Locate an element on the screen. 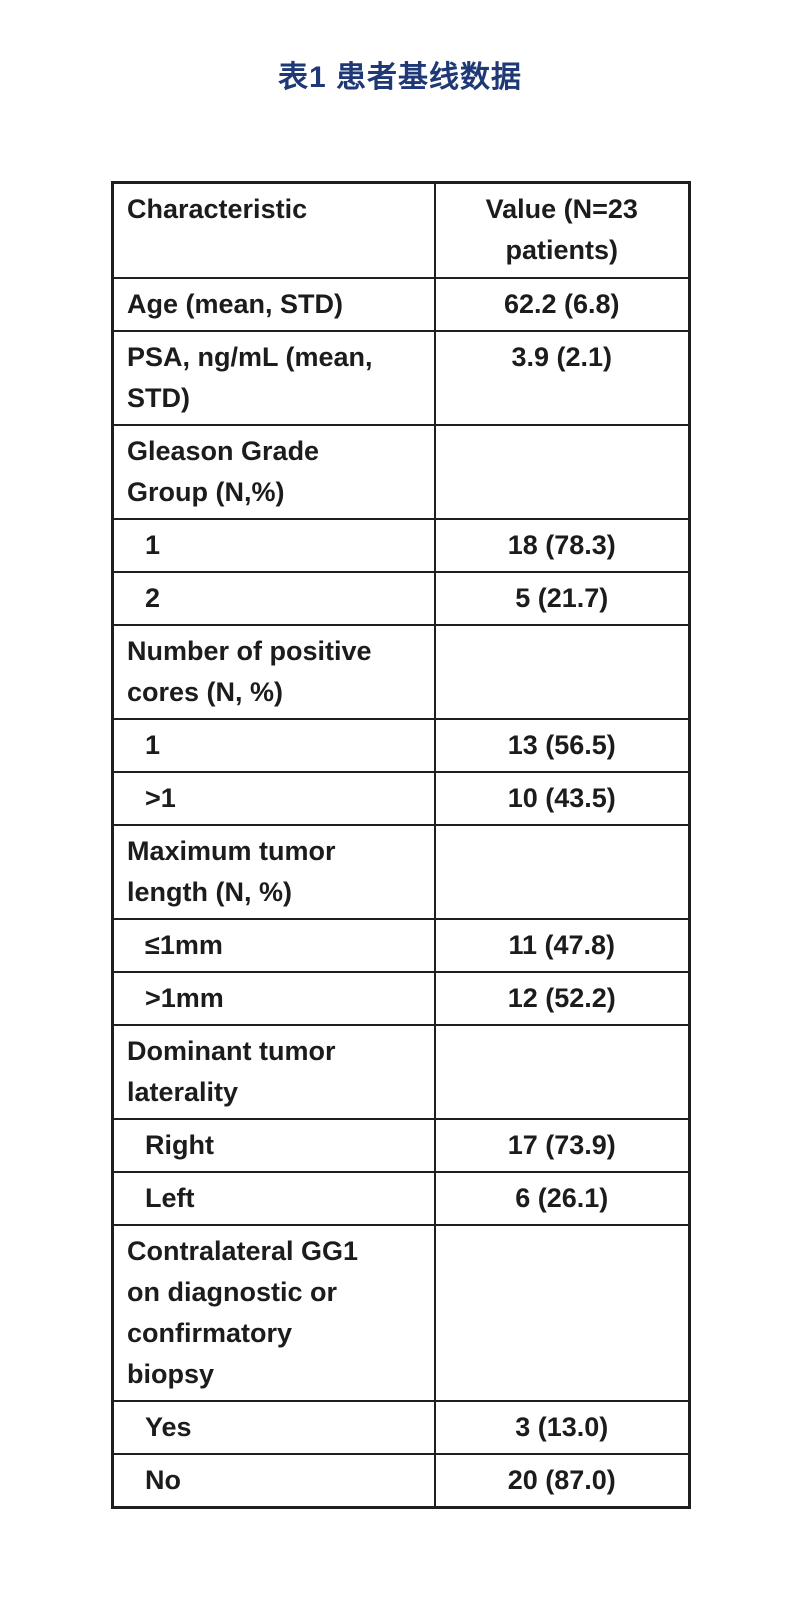 This screenshot has height=1612, width=800. table-row: 2 5 (21.7) is located at coordinates (401, 598).